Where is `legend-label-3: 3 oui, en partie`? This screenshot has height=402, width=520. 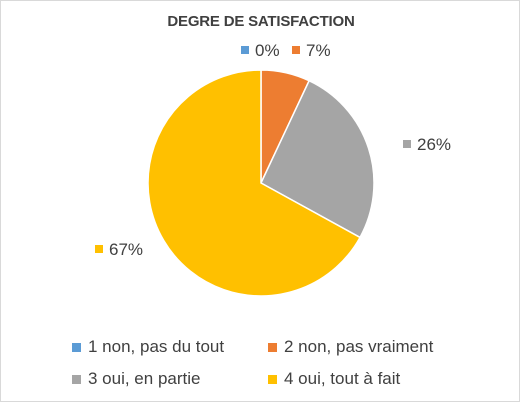
legend-label-3: 3 oui, en partie is located at coordinates (144, 378).